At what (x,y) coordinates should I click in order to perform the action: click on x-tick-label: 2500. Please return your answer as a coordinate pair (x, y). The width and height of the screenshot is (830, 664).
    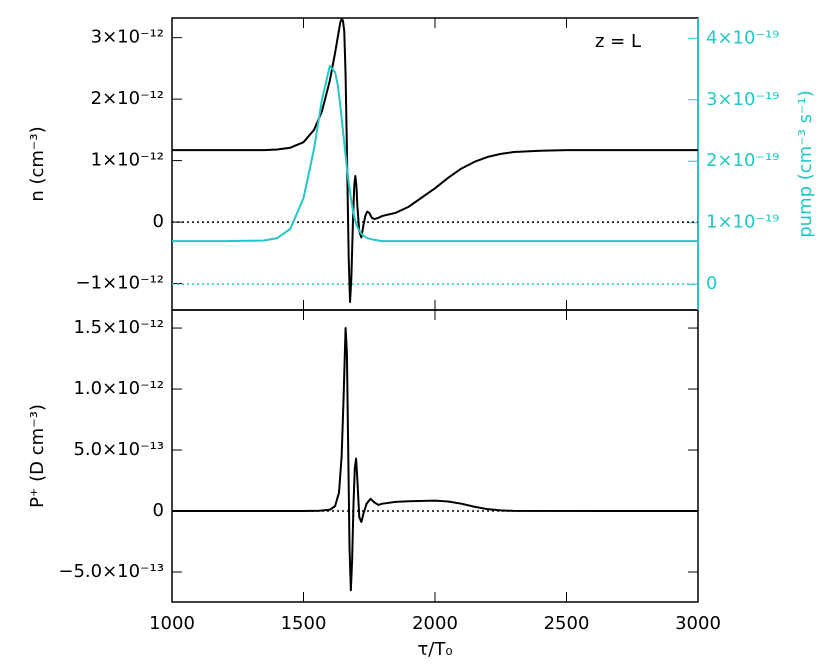
    Looking at the image, I should click on (567, 623).